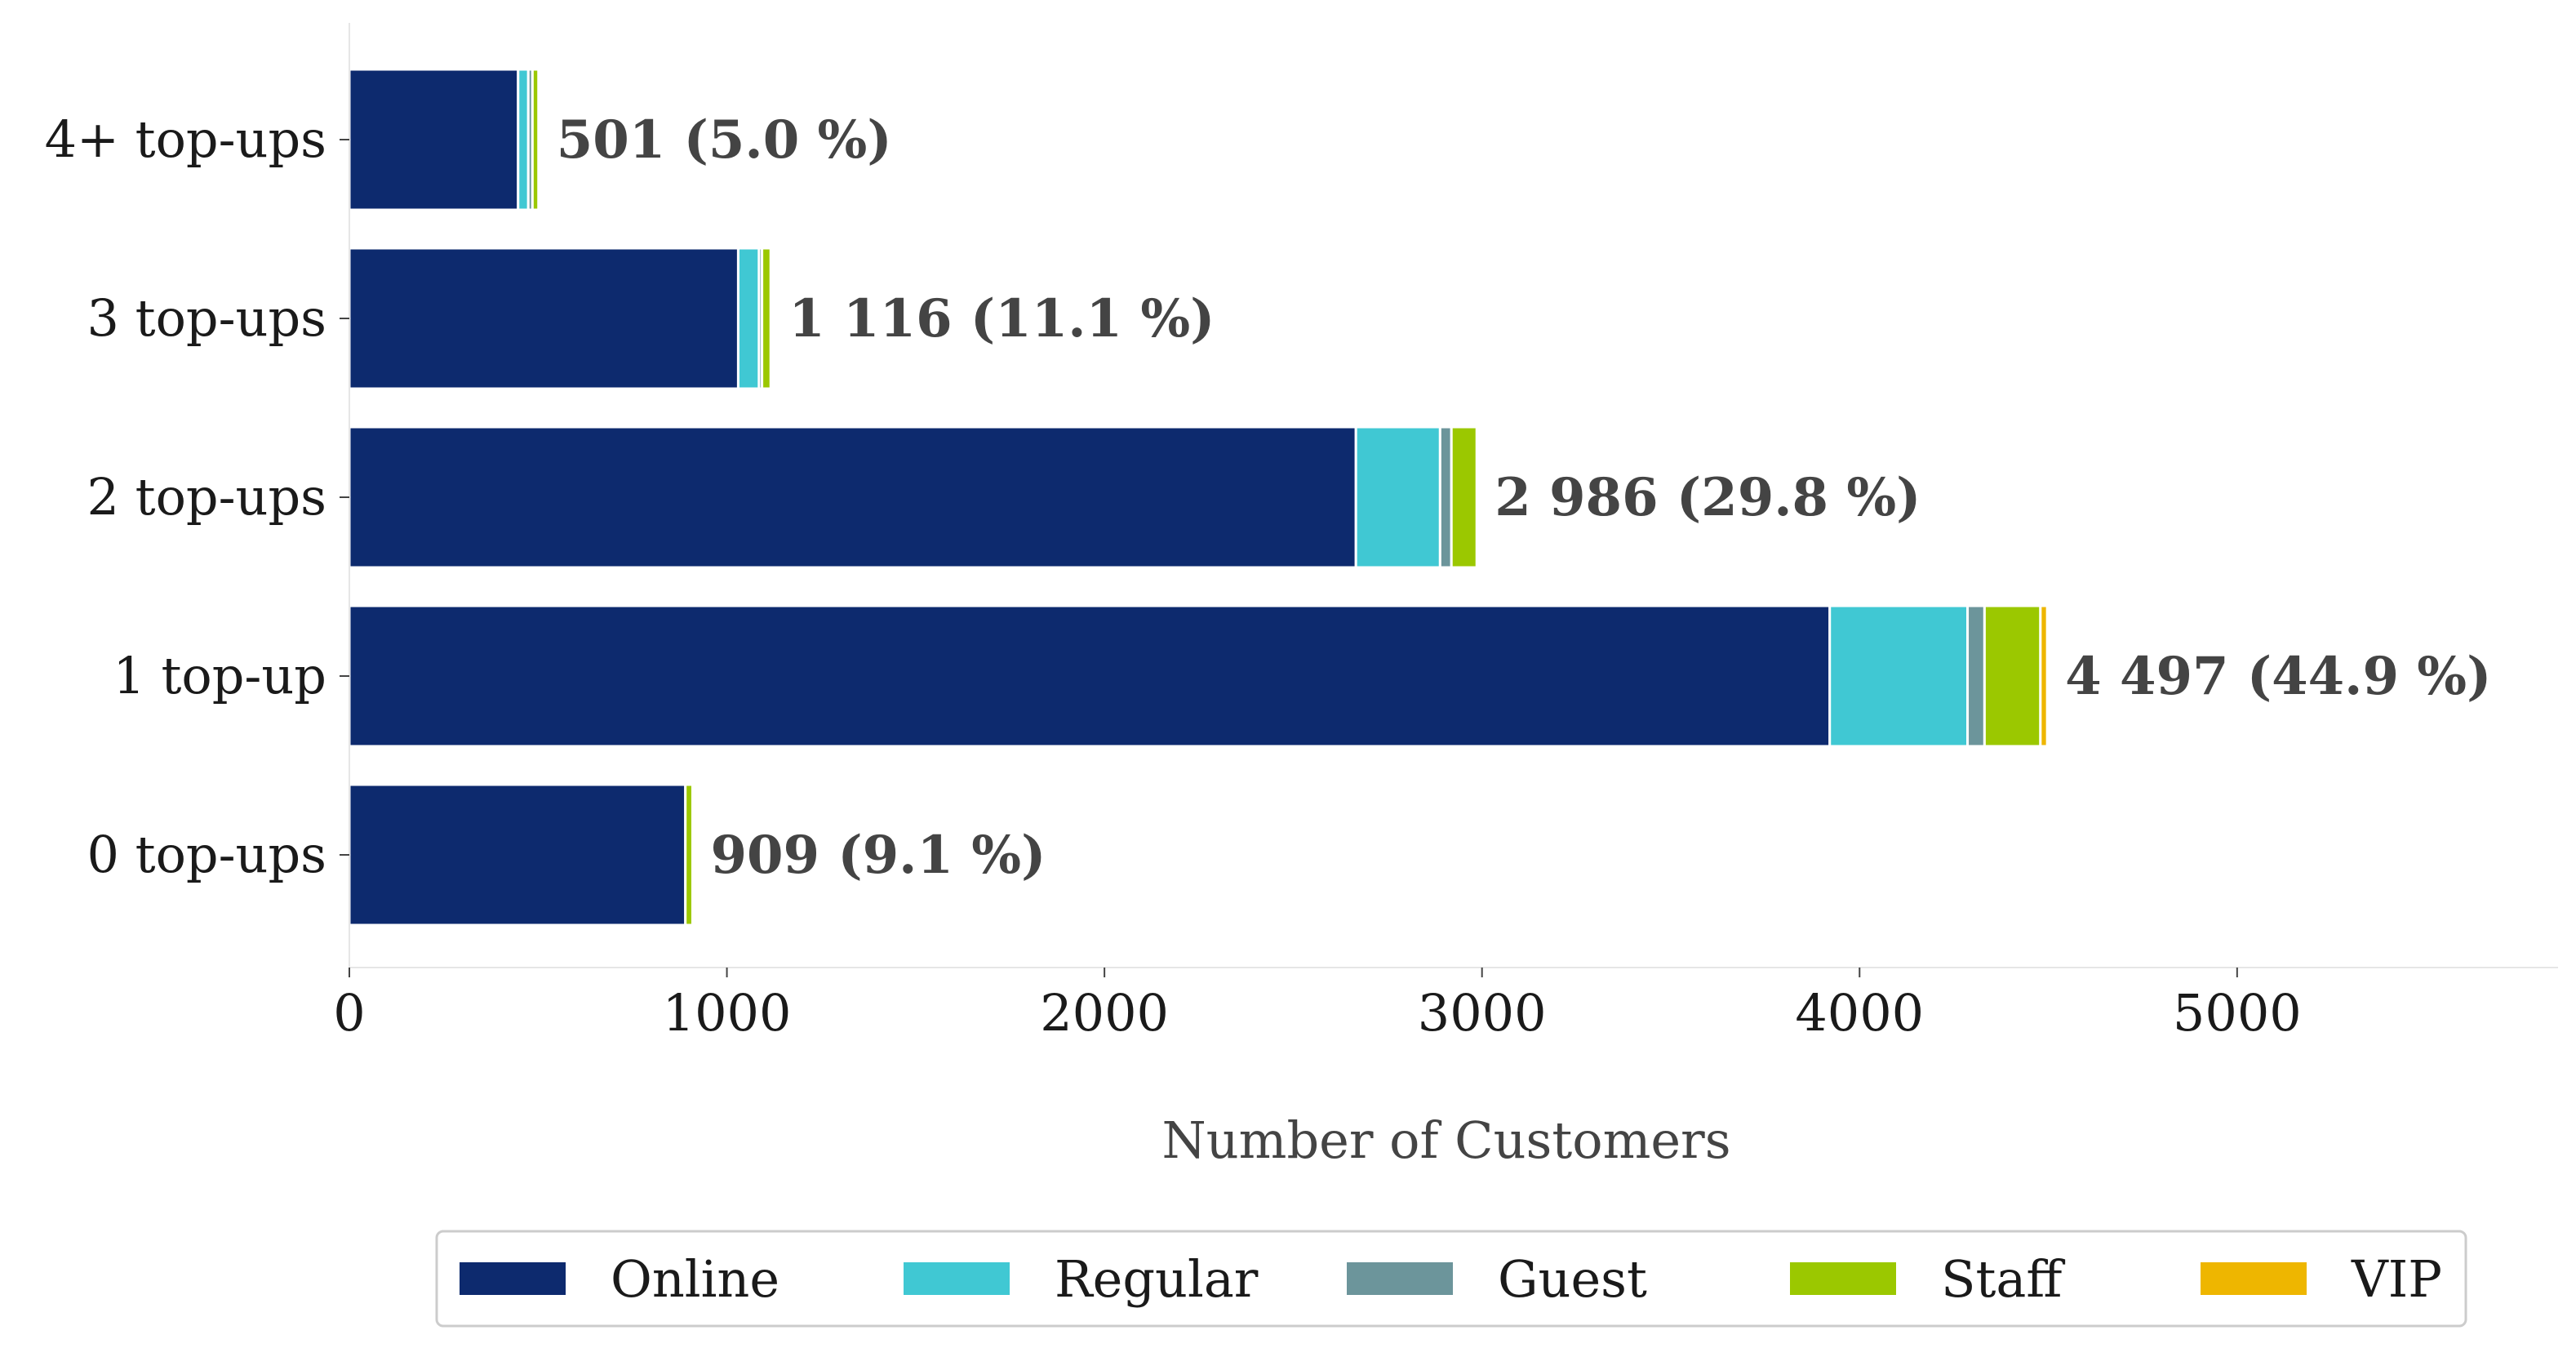 Image resolution: width=2576 pixels, height=1357 pixels. What do you see at coordinates (1843, 1278) in the screenshot?
I see `legend-swatch-staff` at bounding box center [1843, 1278].